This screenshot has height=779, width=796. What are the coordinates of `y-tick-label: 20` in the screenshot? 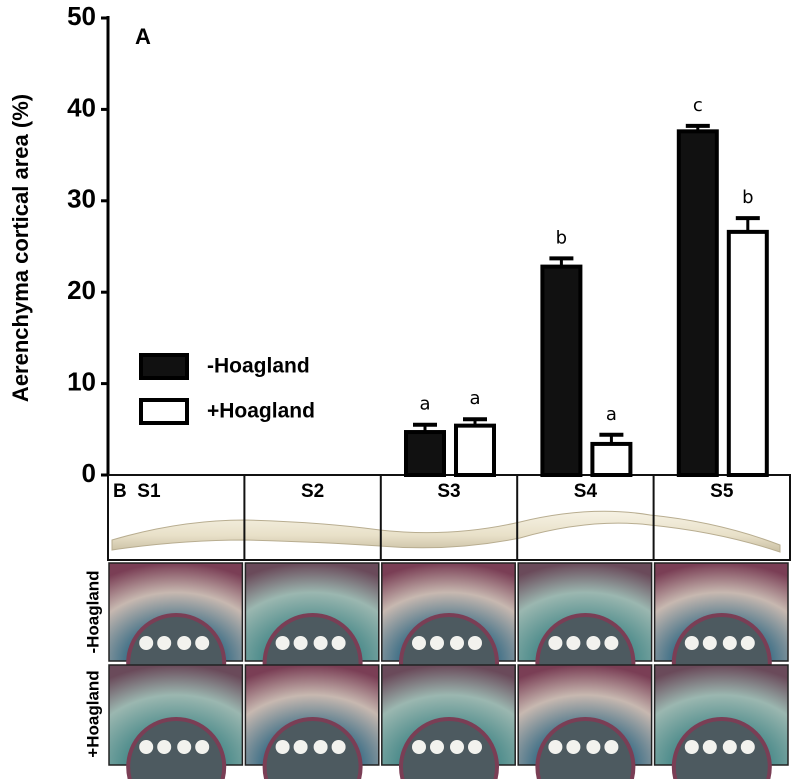 It's located at (81, 290).